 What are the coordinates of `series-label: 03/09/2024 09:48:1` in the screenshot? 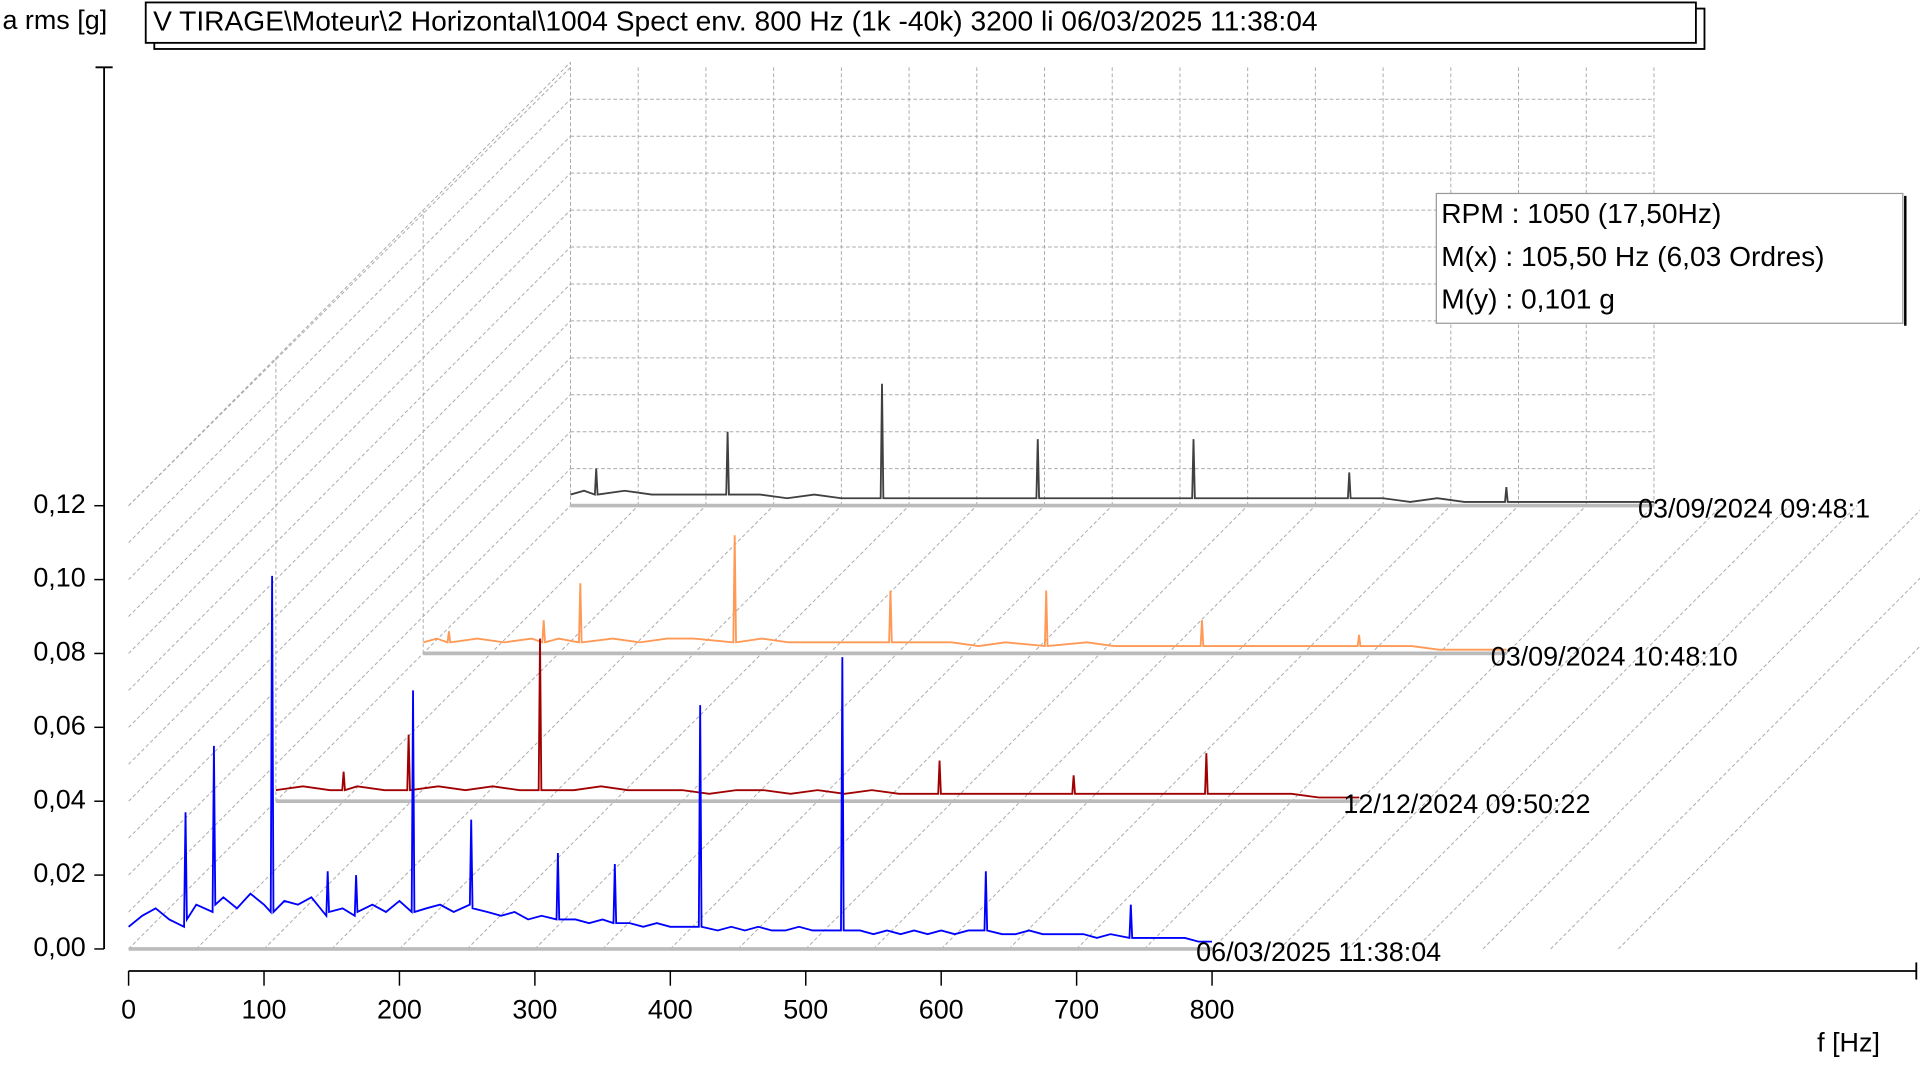 It's located at (1754, 509).